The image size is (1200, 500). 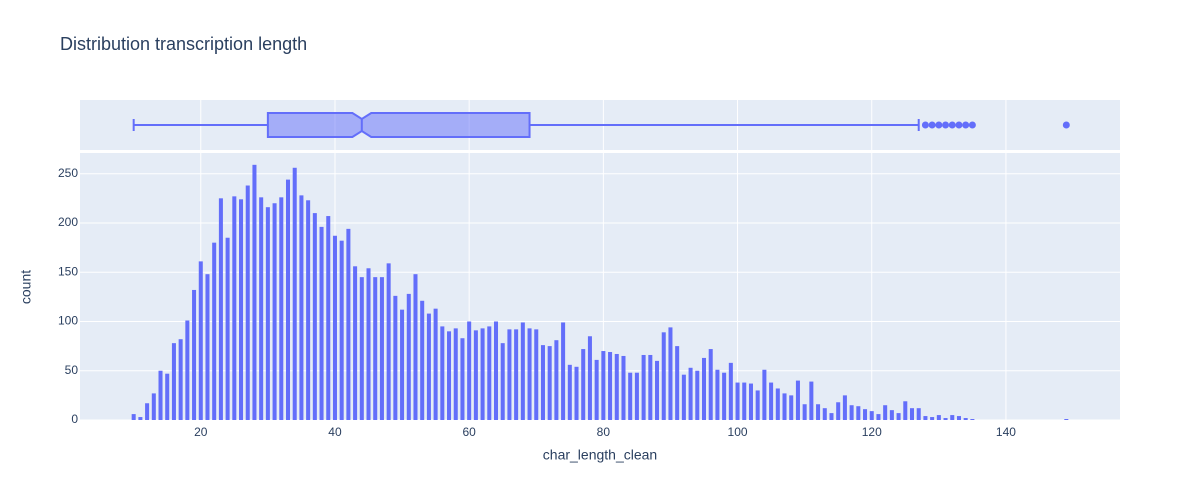 What do you see at coordinates (398, 125) in the screenshot?
I see `box` at bounding box center [398, 125].